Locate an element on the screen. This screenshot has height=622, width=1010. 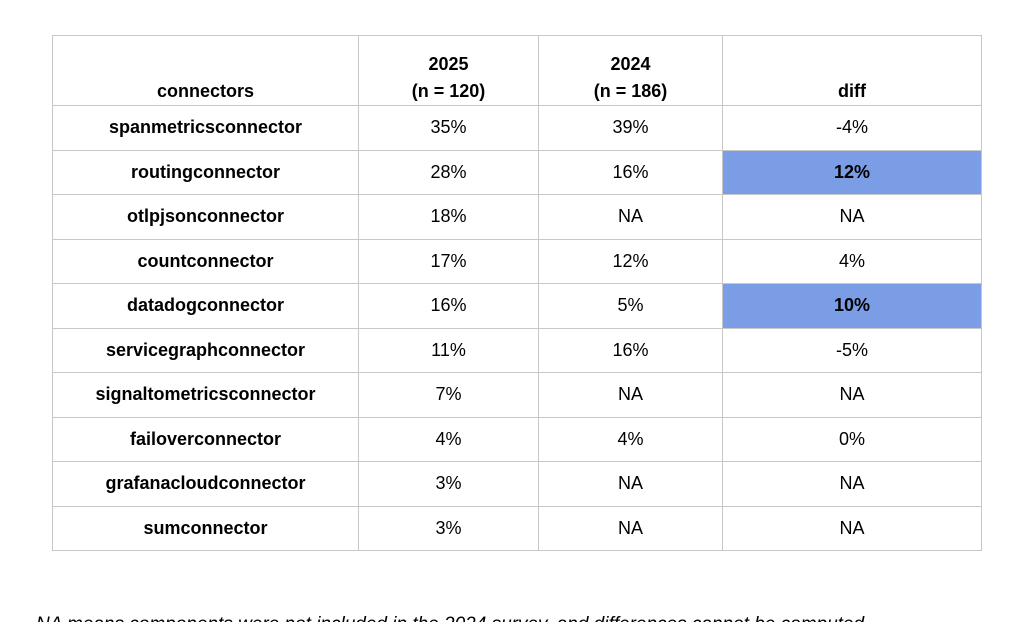
column-header-2024: 2024 (n = 186) is located at coordinates (630, 70).